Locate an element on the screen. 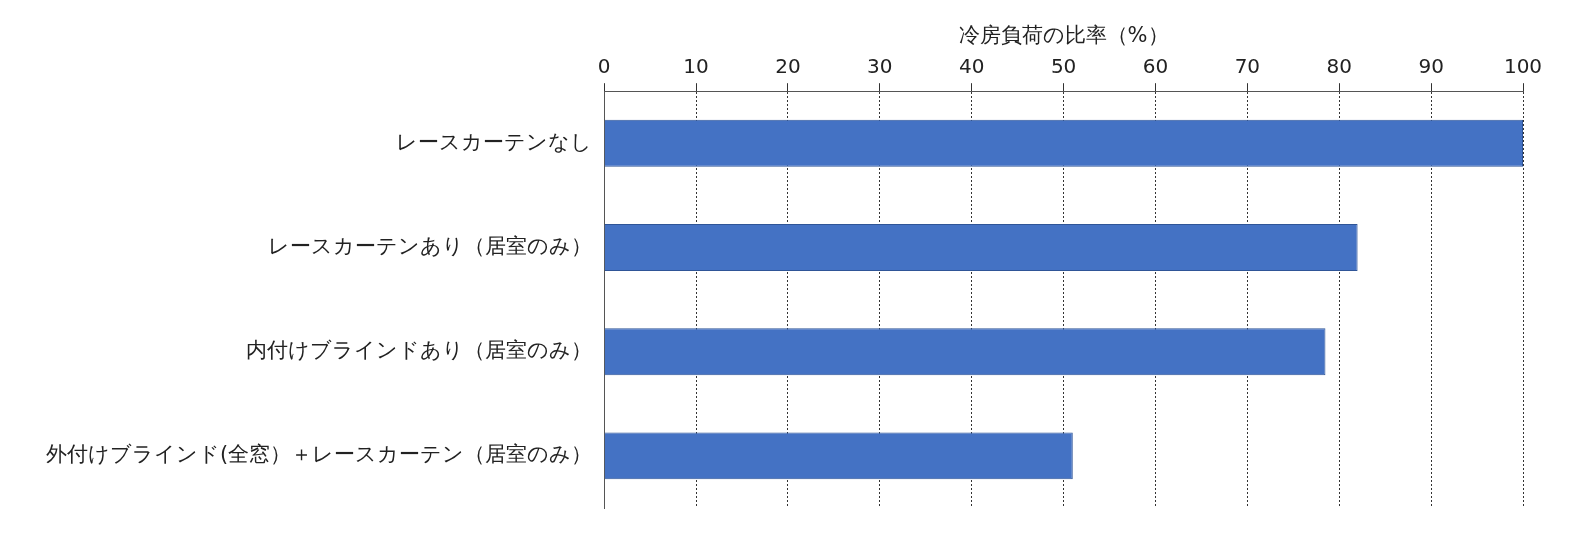 This screenshot has height=538, width=1583. x-tick-label: 70 is located at coordinates (1247, 66).